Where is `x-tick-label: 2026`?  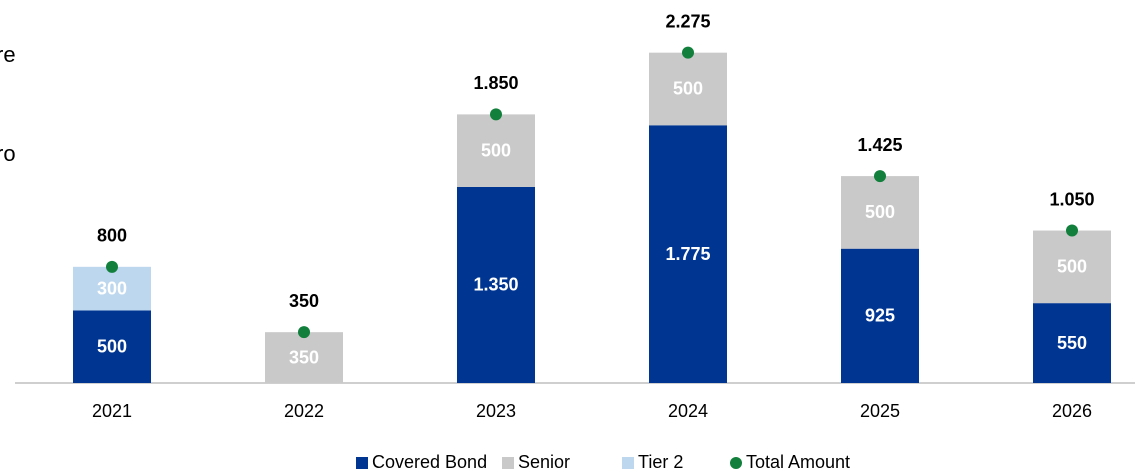
x-tick-label: 2026 is located at coordinates (1072, 411).